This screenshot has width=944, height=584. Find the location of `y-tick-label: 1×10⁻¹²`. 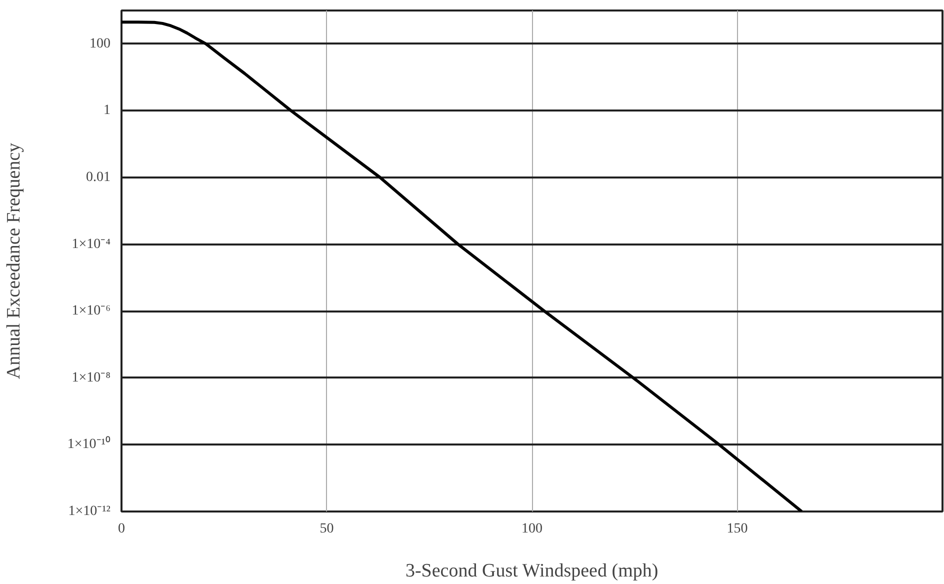

y-tick-label: 1×10⁻¹² is located at coordinates (89, 511).